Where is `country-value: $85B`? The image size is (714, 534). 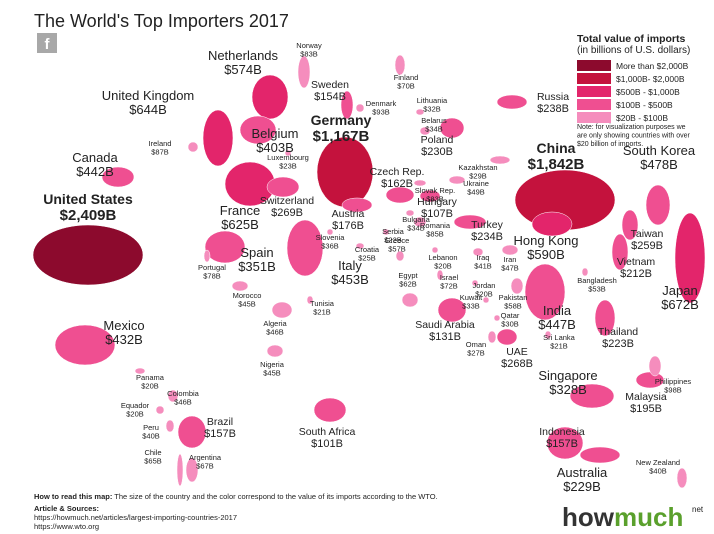
country-value: $85B is located at coordinates (435, 234).